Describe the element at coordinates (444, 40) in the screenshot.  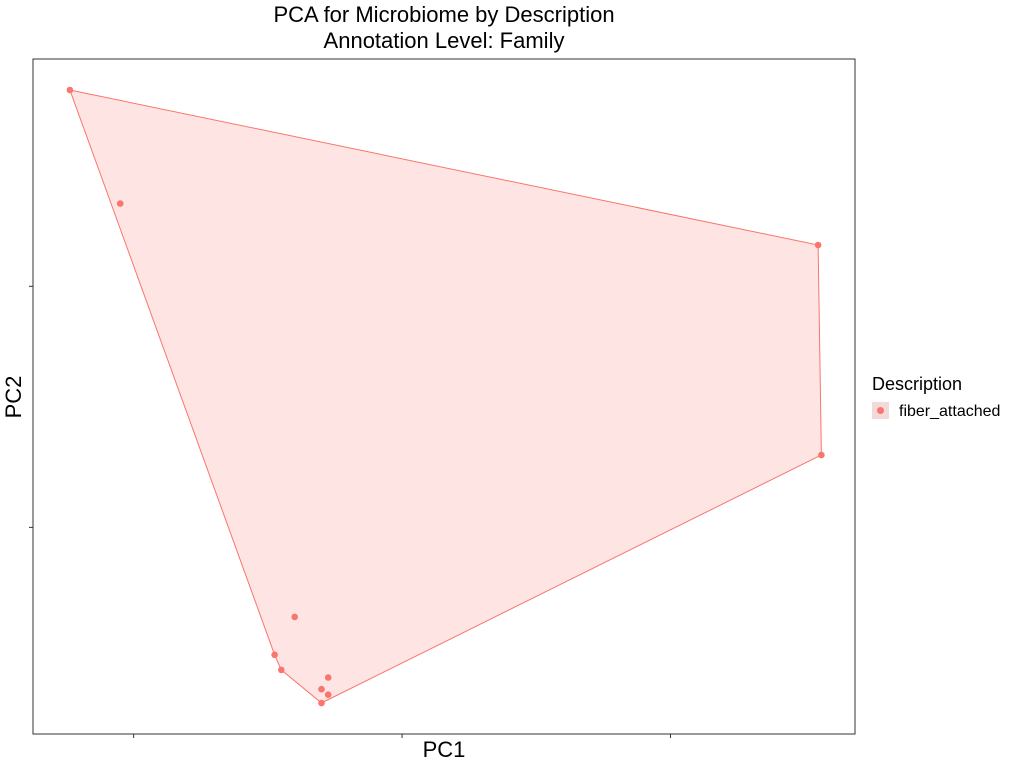
I see `chart-subtitle: Annotation Level: Family` at that location.